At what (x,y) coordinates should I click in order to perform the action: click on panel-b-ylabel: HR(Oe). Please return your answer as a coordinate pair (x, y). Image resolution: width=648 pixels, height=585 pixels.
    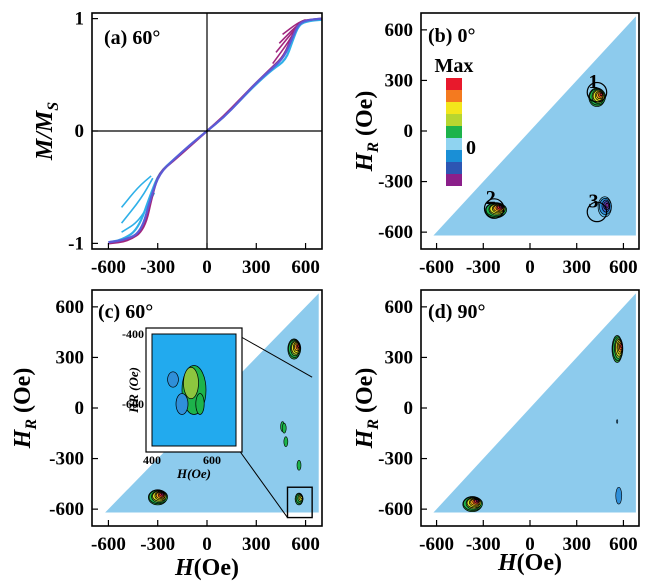
    Looking at the image, I should click on (367, 132).